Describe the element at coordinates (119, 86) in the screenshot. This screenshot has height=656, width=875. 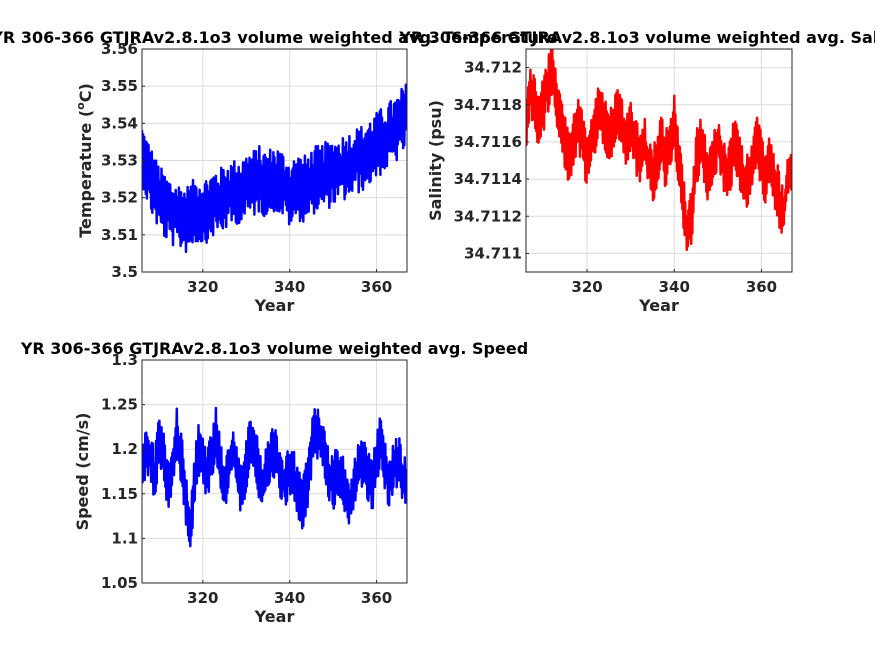
I see `temperature-ytick-label: 3.55` at that location.